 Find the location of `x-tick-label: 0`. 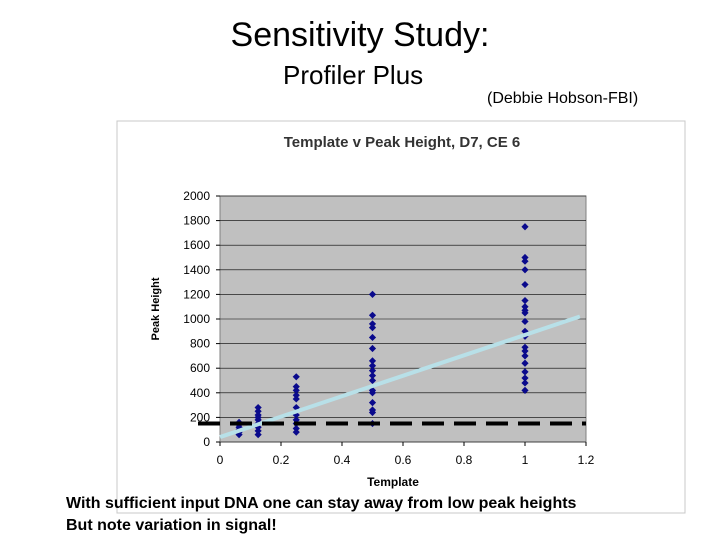

x-tick-label: 0 is located at coordinates (220, 460).